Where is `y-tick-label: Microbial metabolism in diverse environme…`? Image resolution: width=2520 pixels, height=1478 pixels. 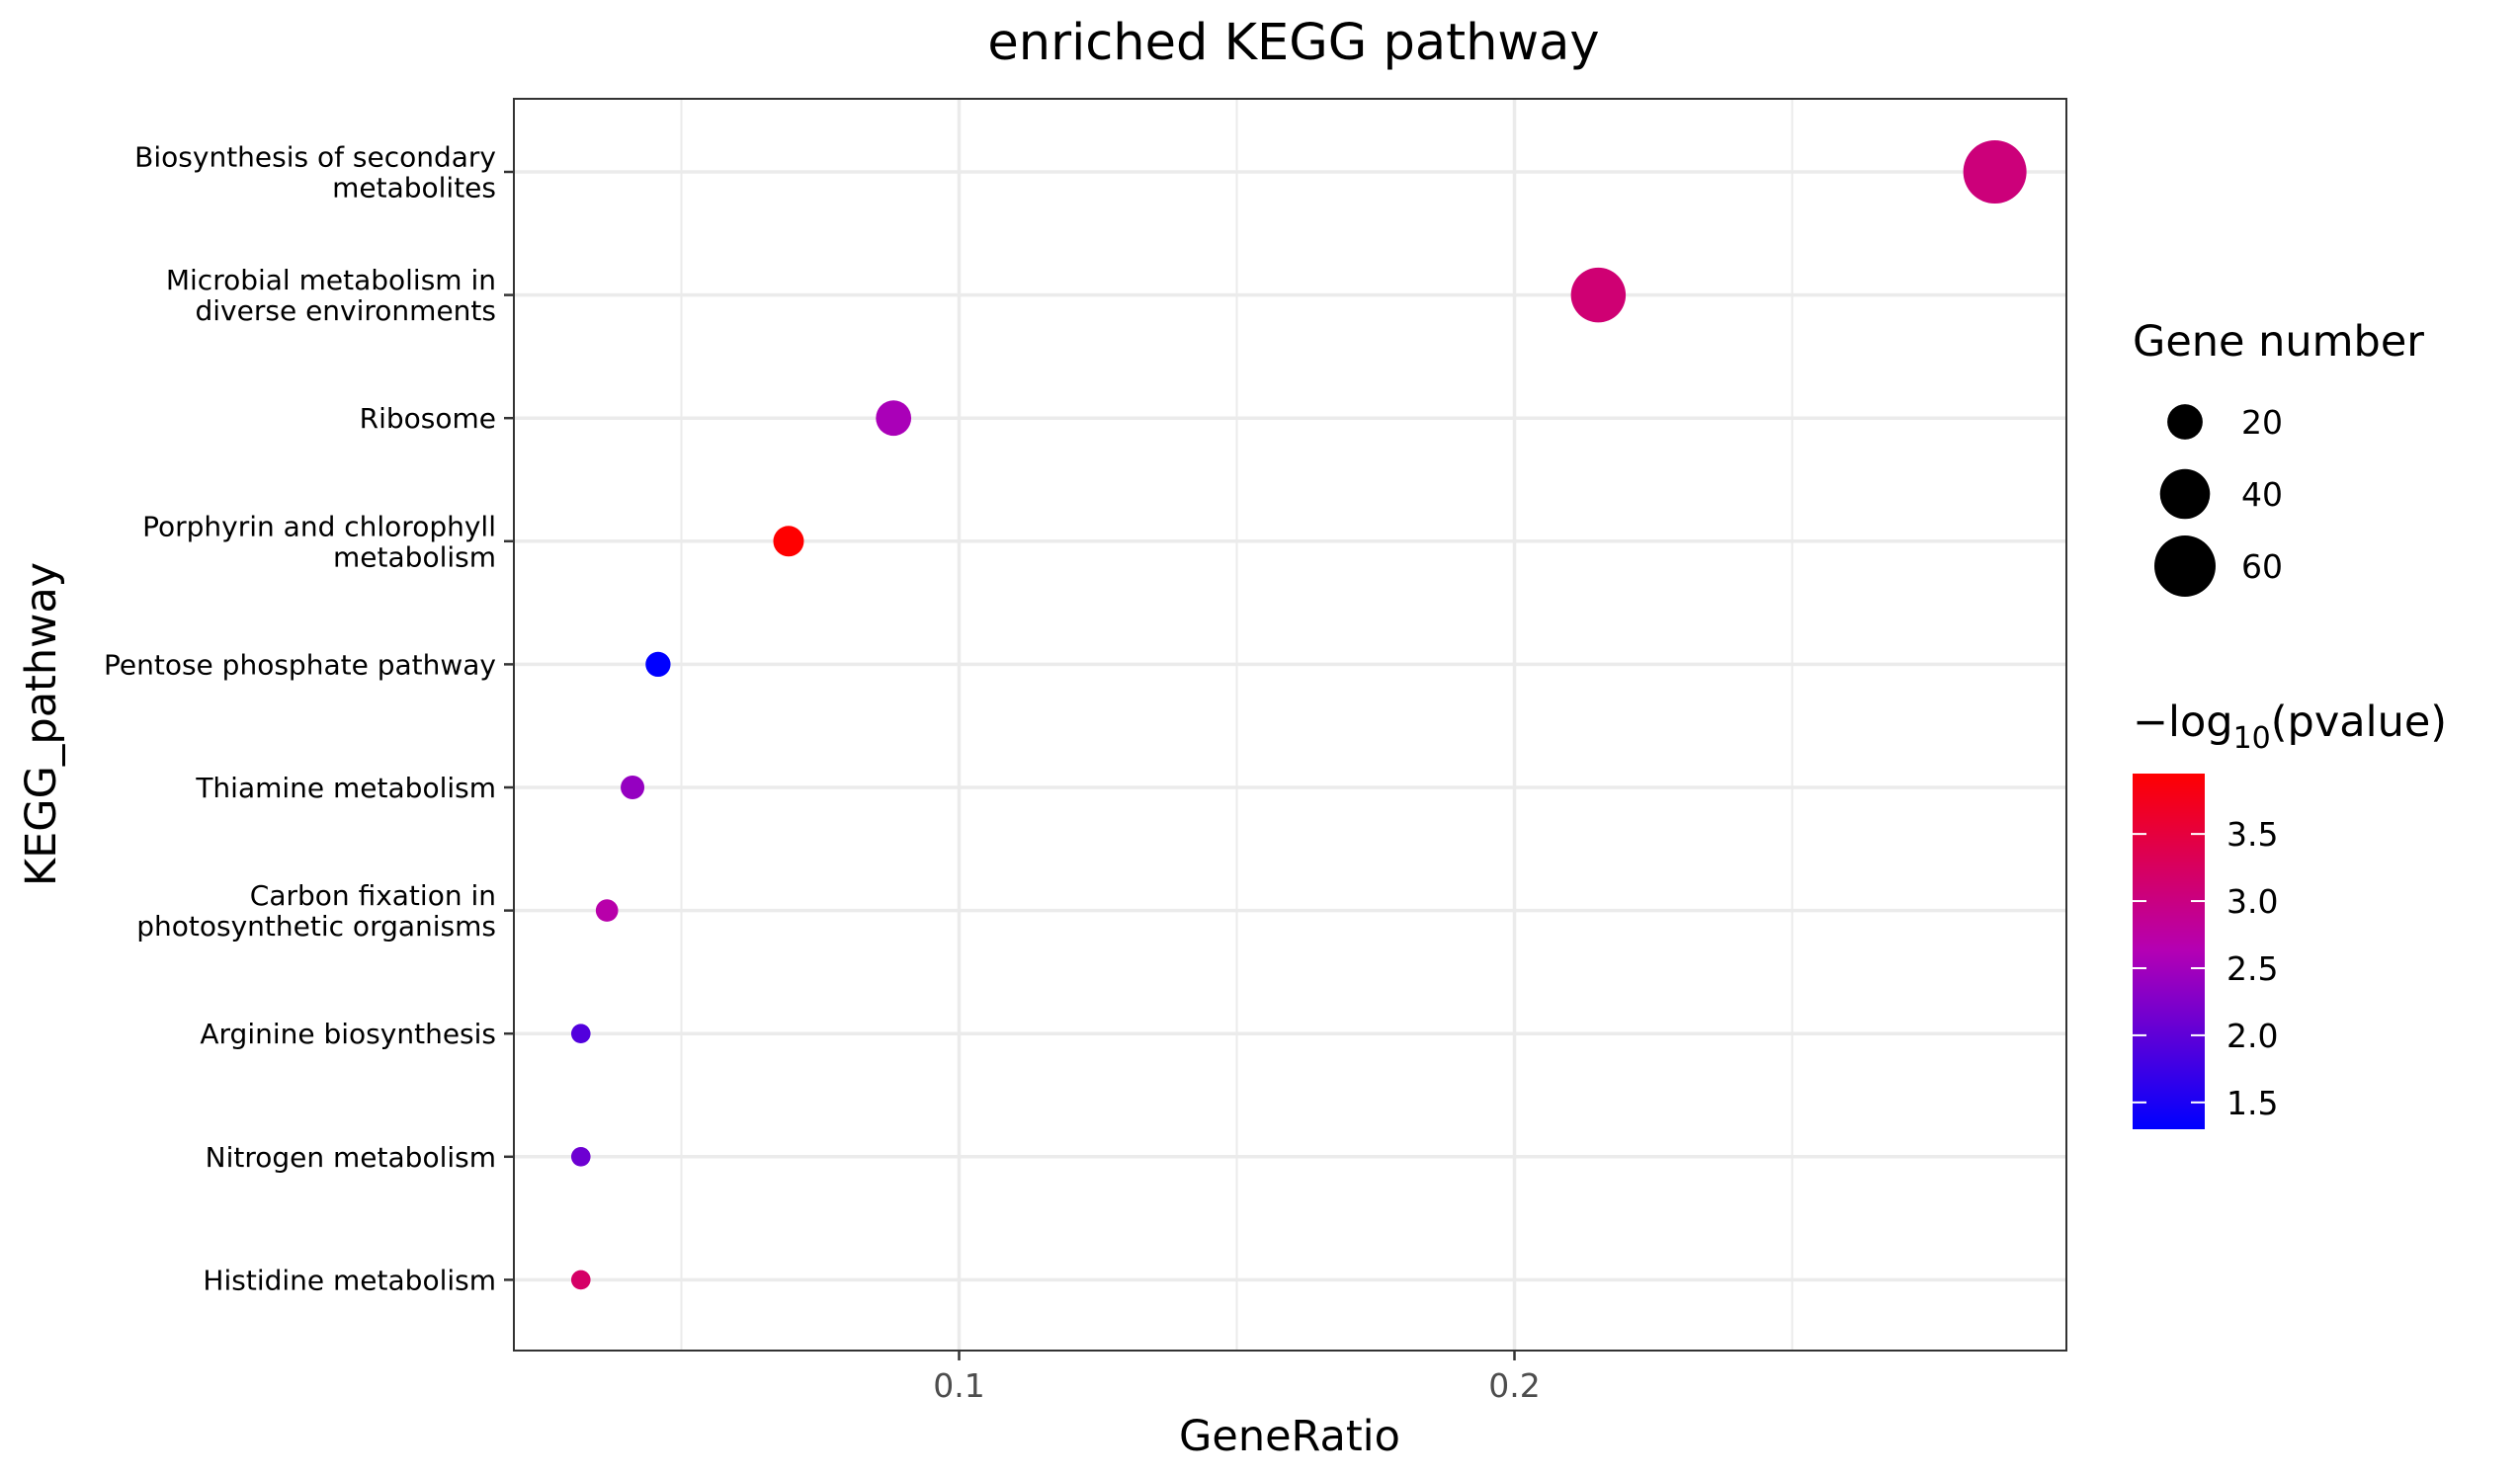 y-tick-label: Microbial metabolism in diverse environme… is located at coordinates (331, 295).